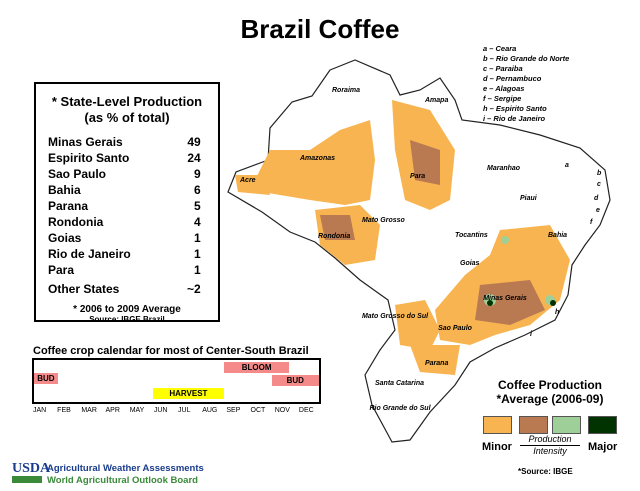 This screenshot has width=640, height=491. What do you see at coordinates (112, 410) in the screenshot?
I see `month-label: APR` at bounding box center [112, 410].